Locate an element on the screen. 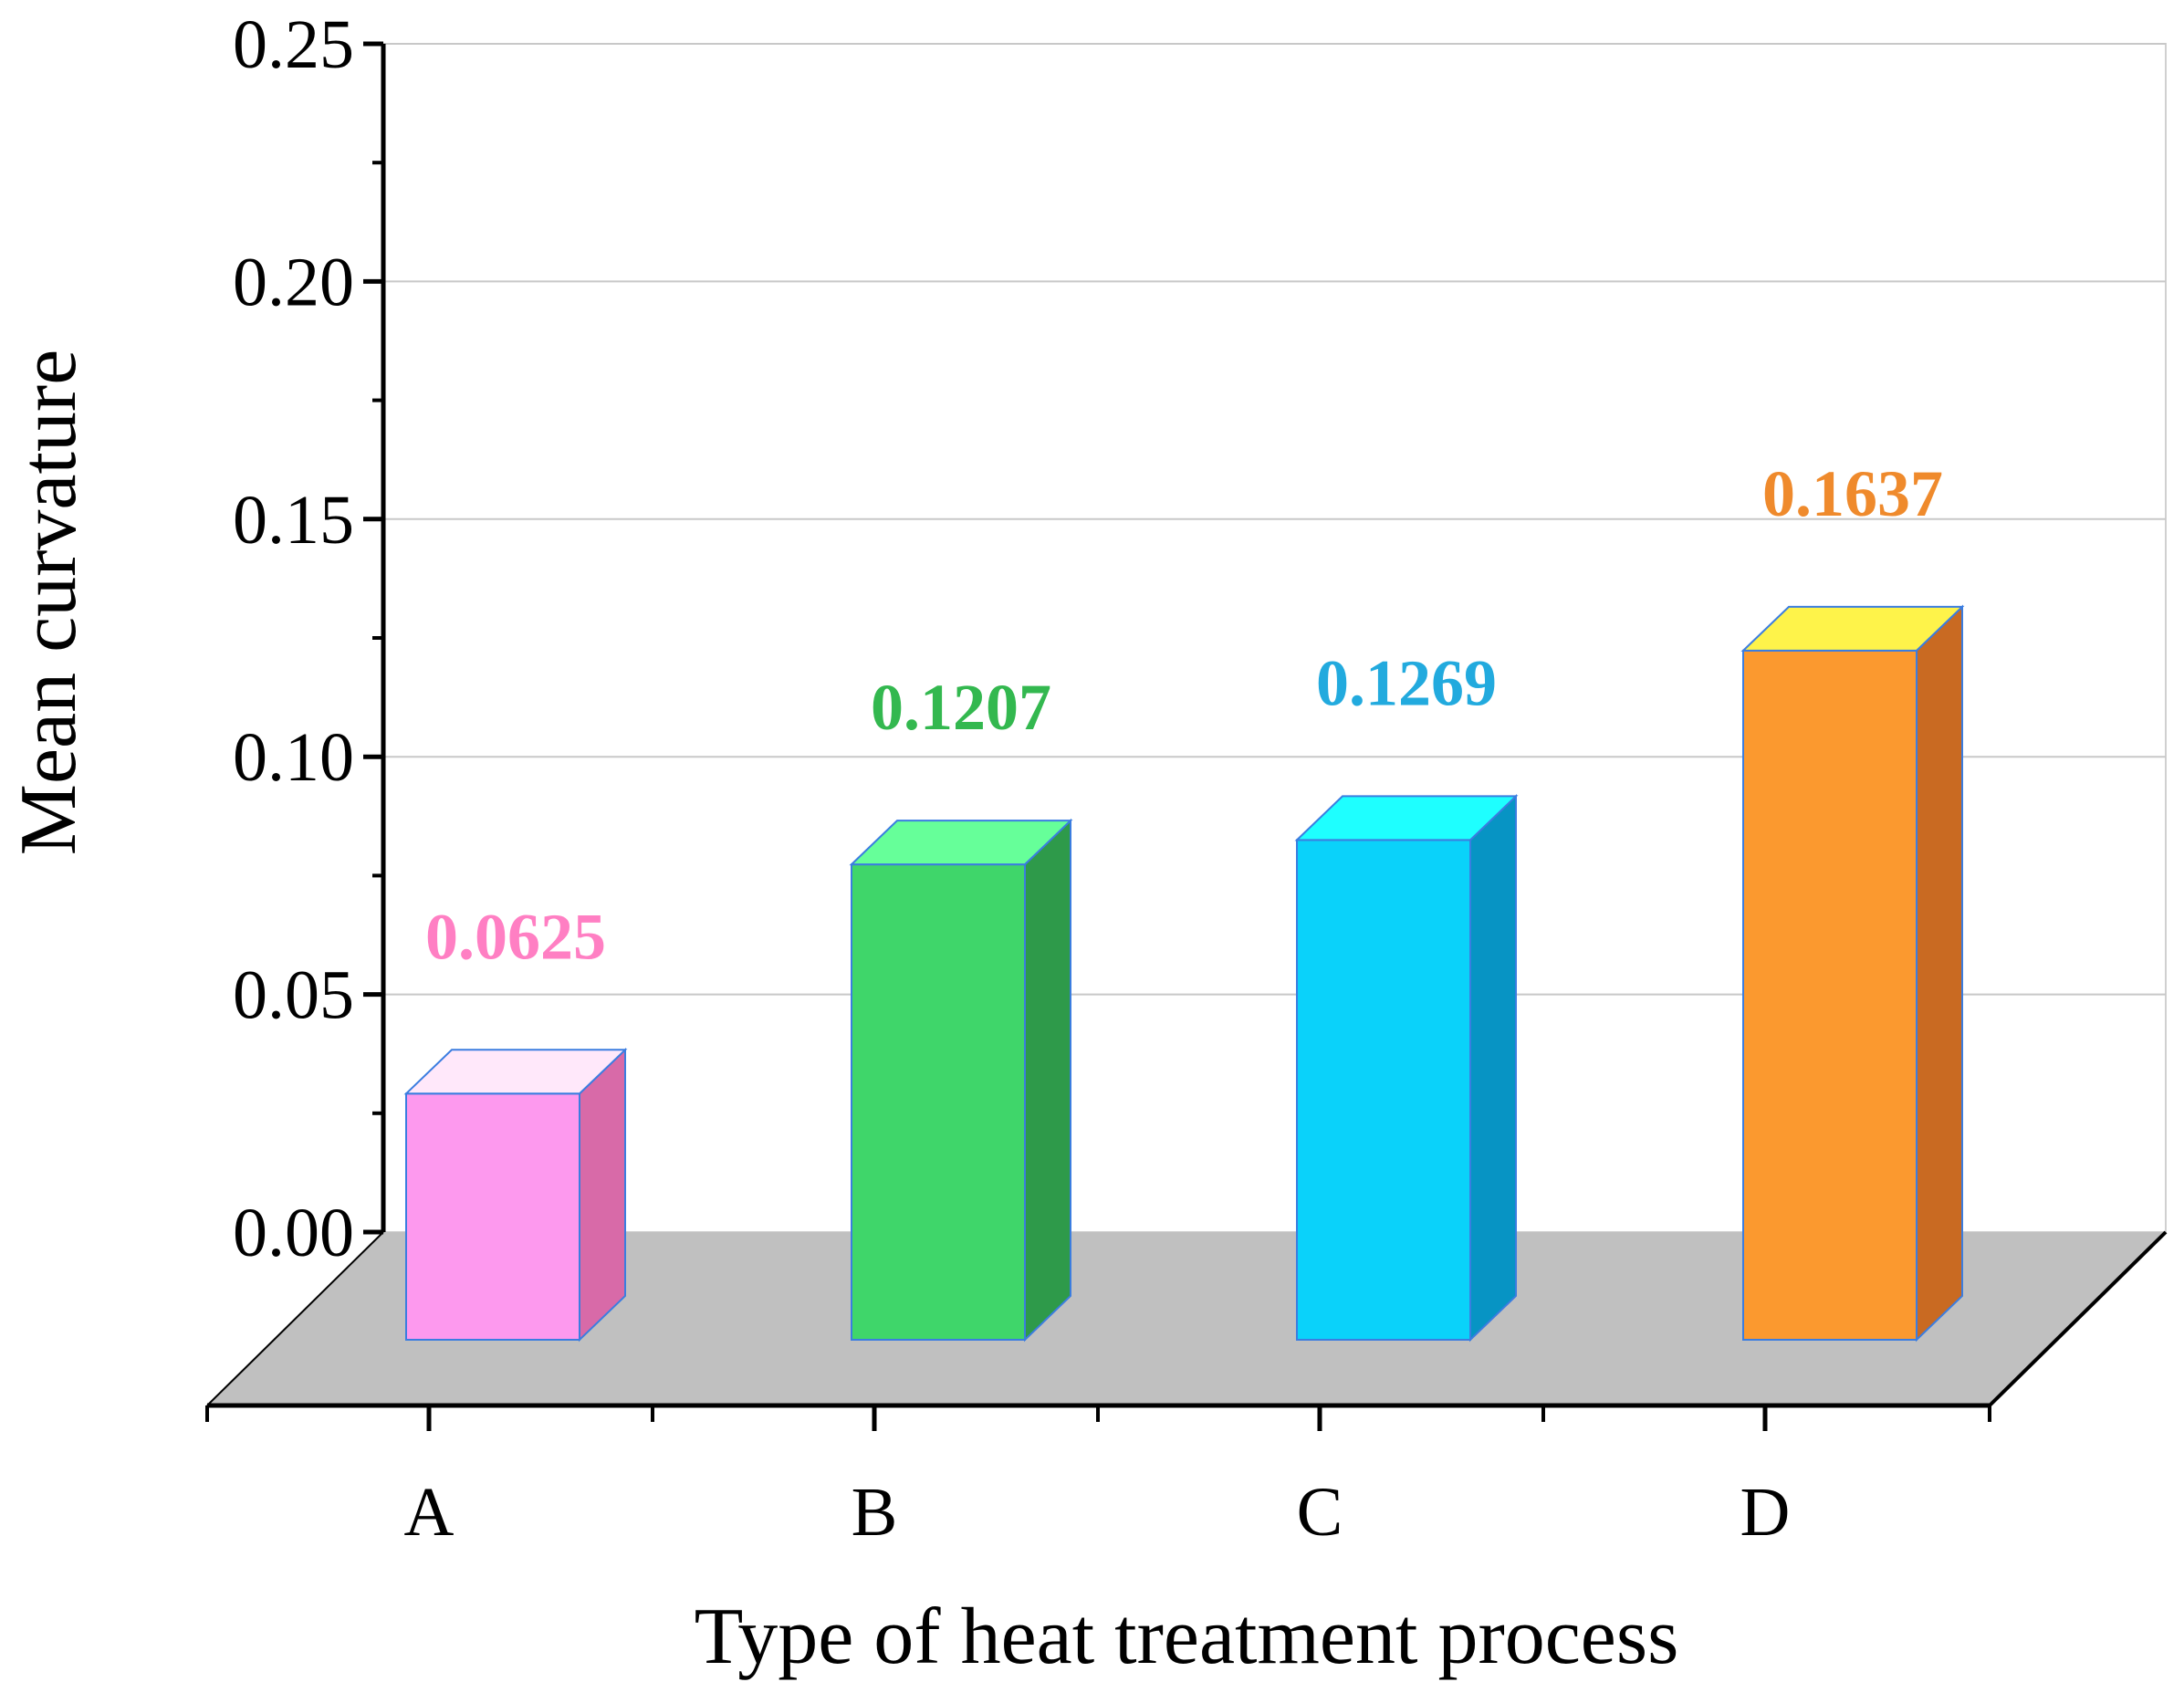  data-label: 0.0625 is located at coordinates (515, 936).